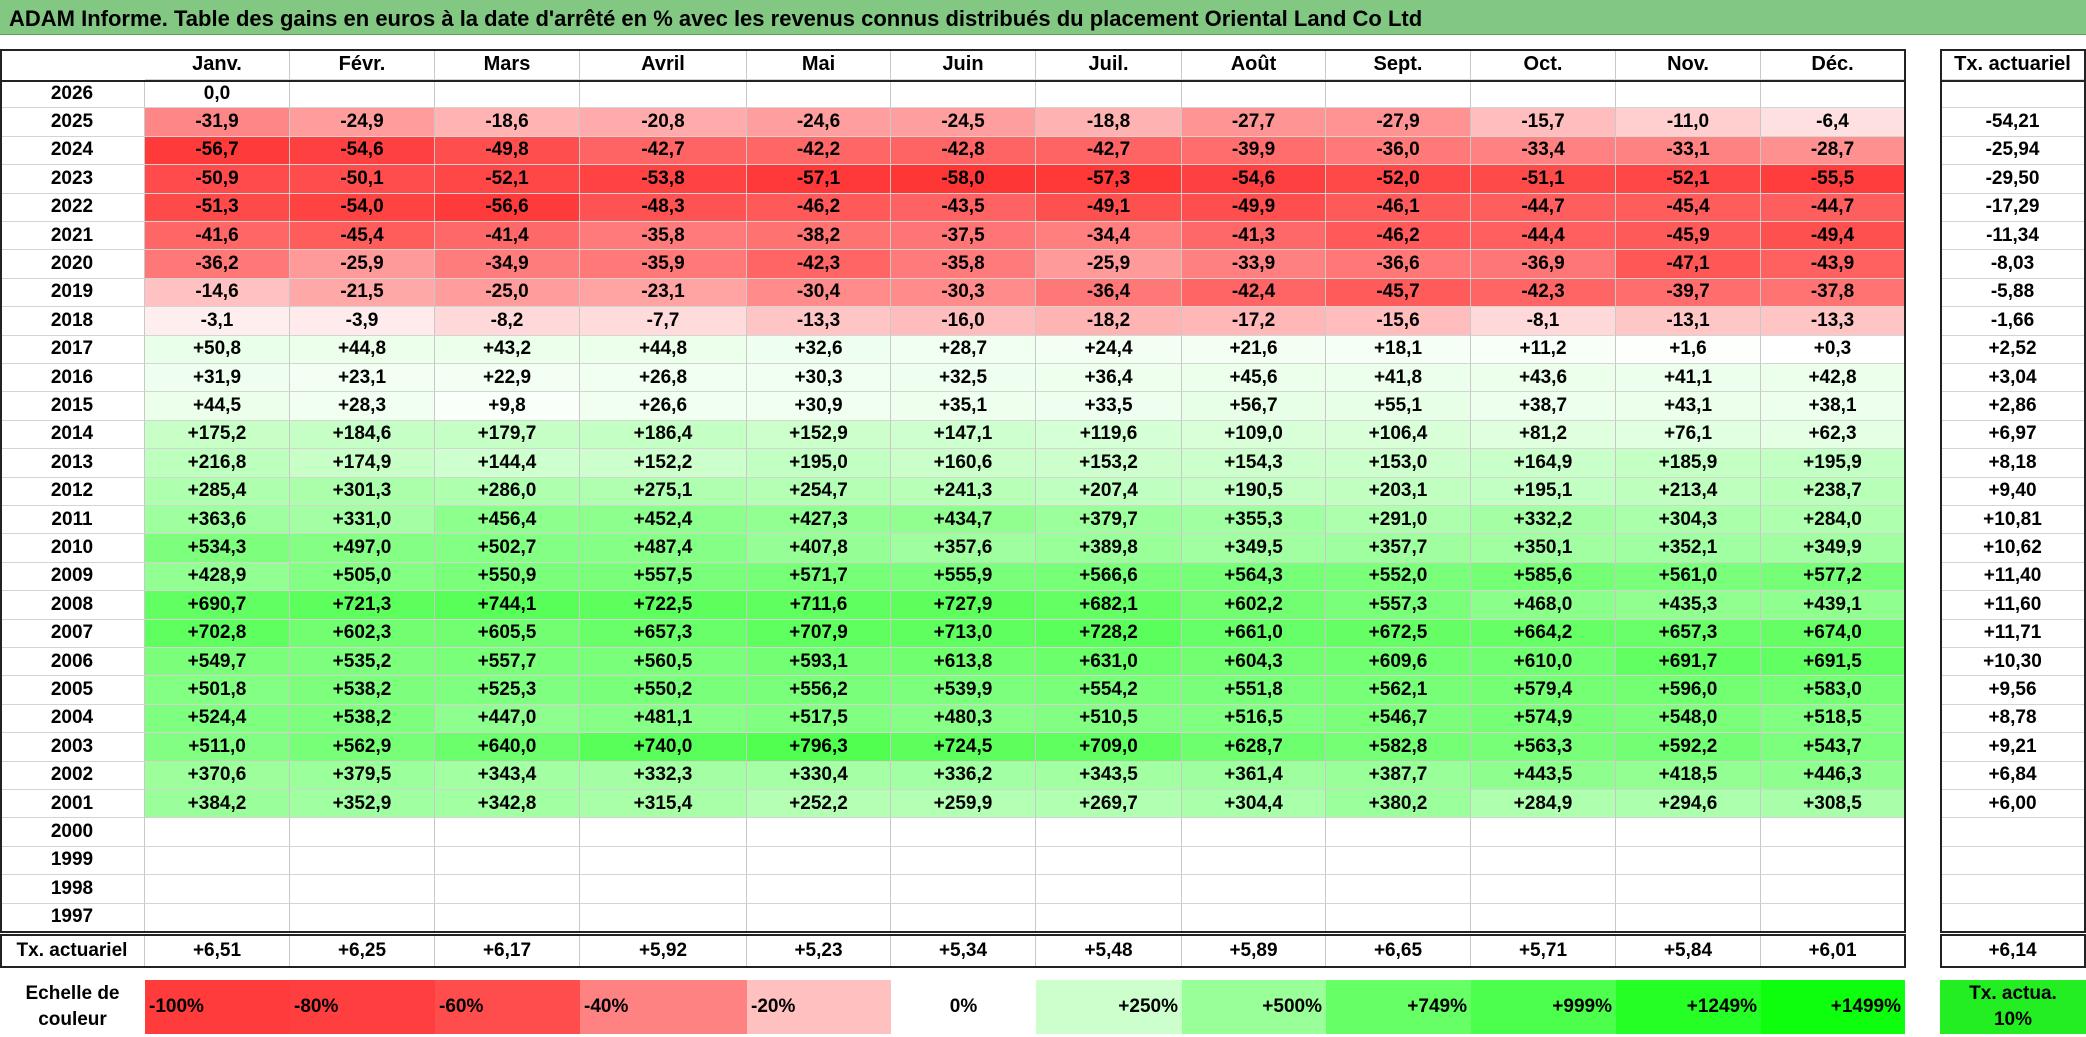 This screenshot has height=1037, width=2086. I want to click on table-cell: +370,6, so click(217, 775).